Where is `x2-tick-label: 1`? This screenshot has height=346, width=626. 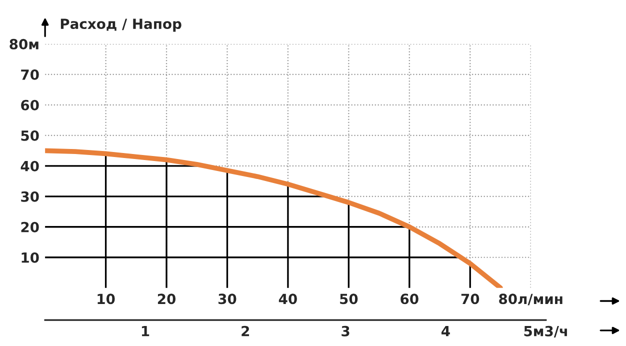
x2-tick-label: 1 is located at coordinates (146, 331).